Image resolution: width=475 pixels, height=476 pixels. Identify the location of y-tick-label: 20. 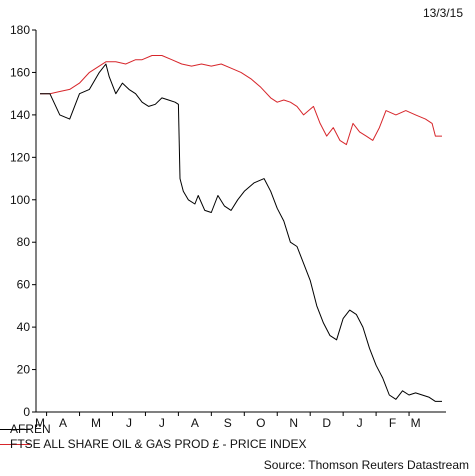
(24, 370).